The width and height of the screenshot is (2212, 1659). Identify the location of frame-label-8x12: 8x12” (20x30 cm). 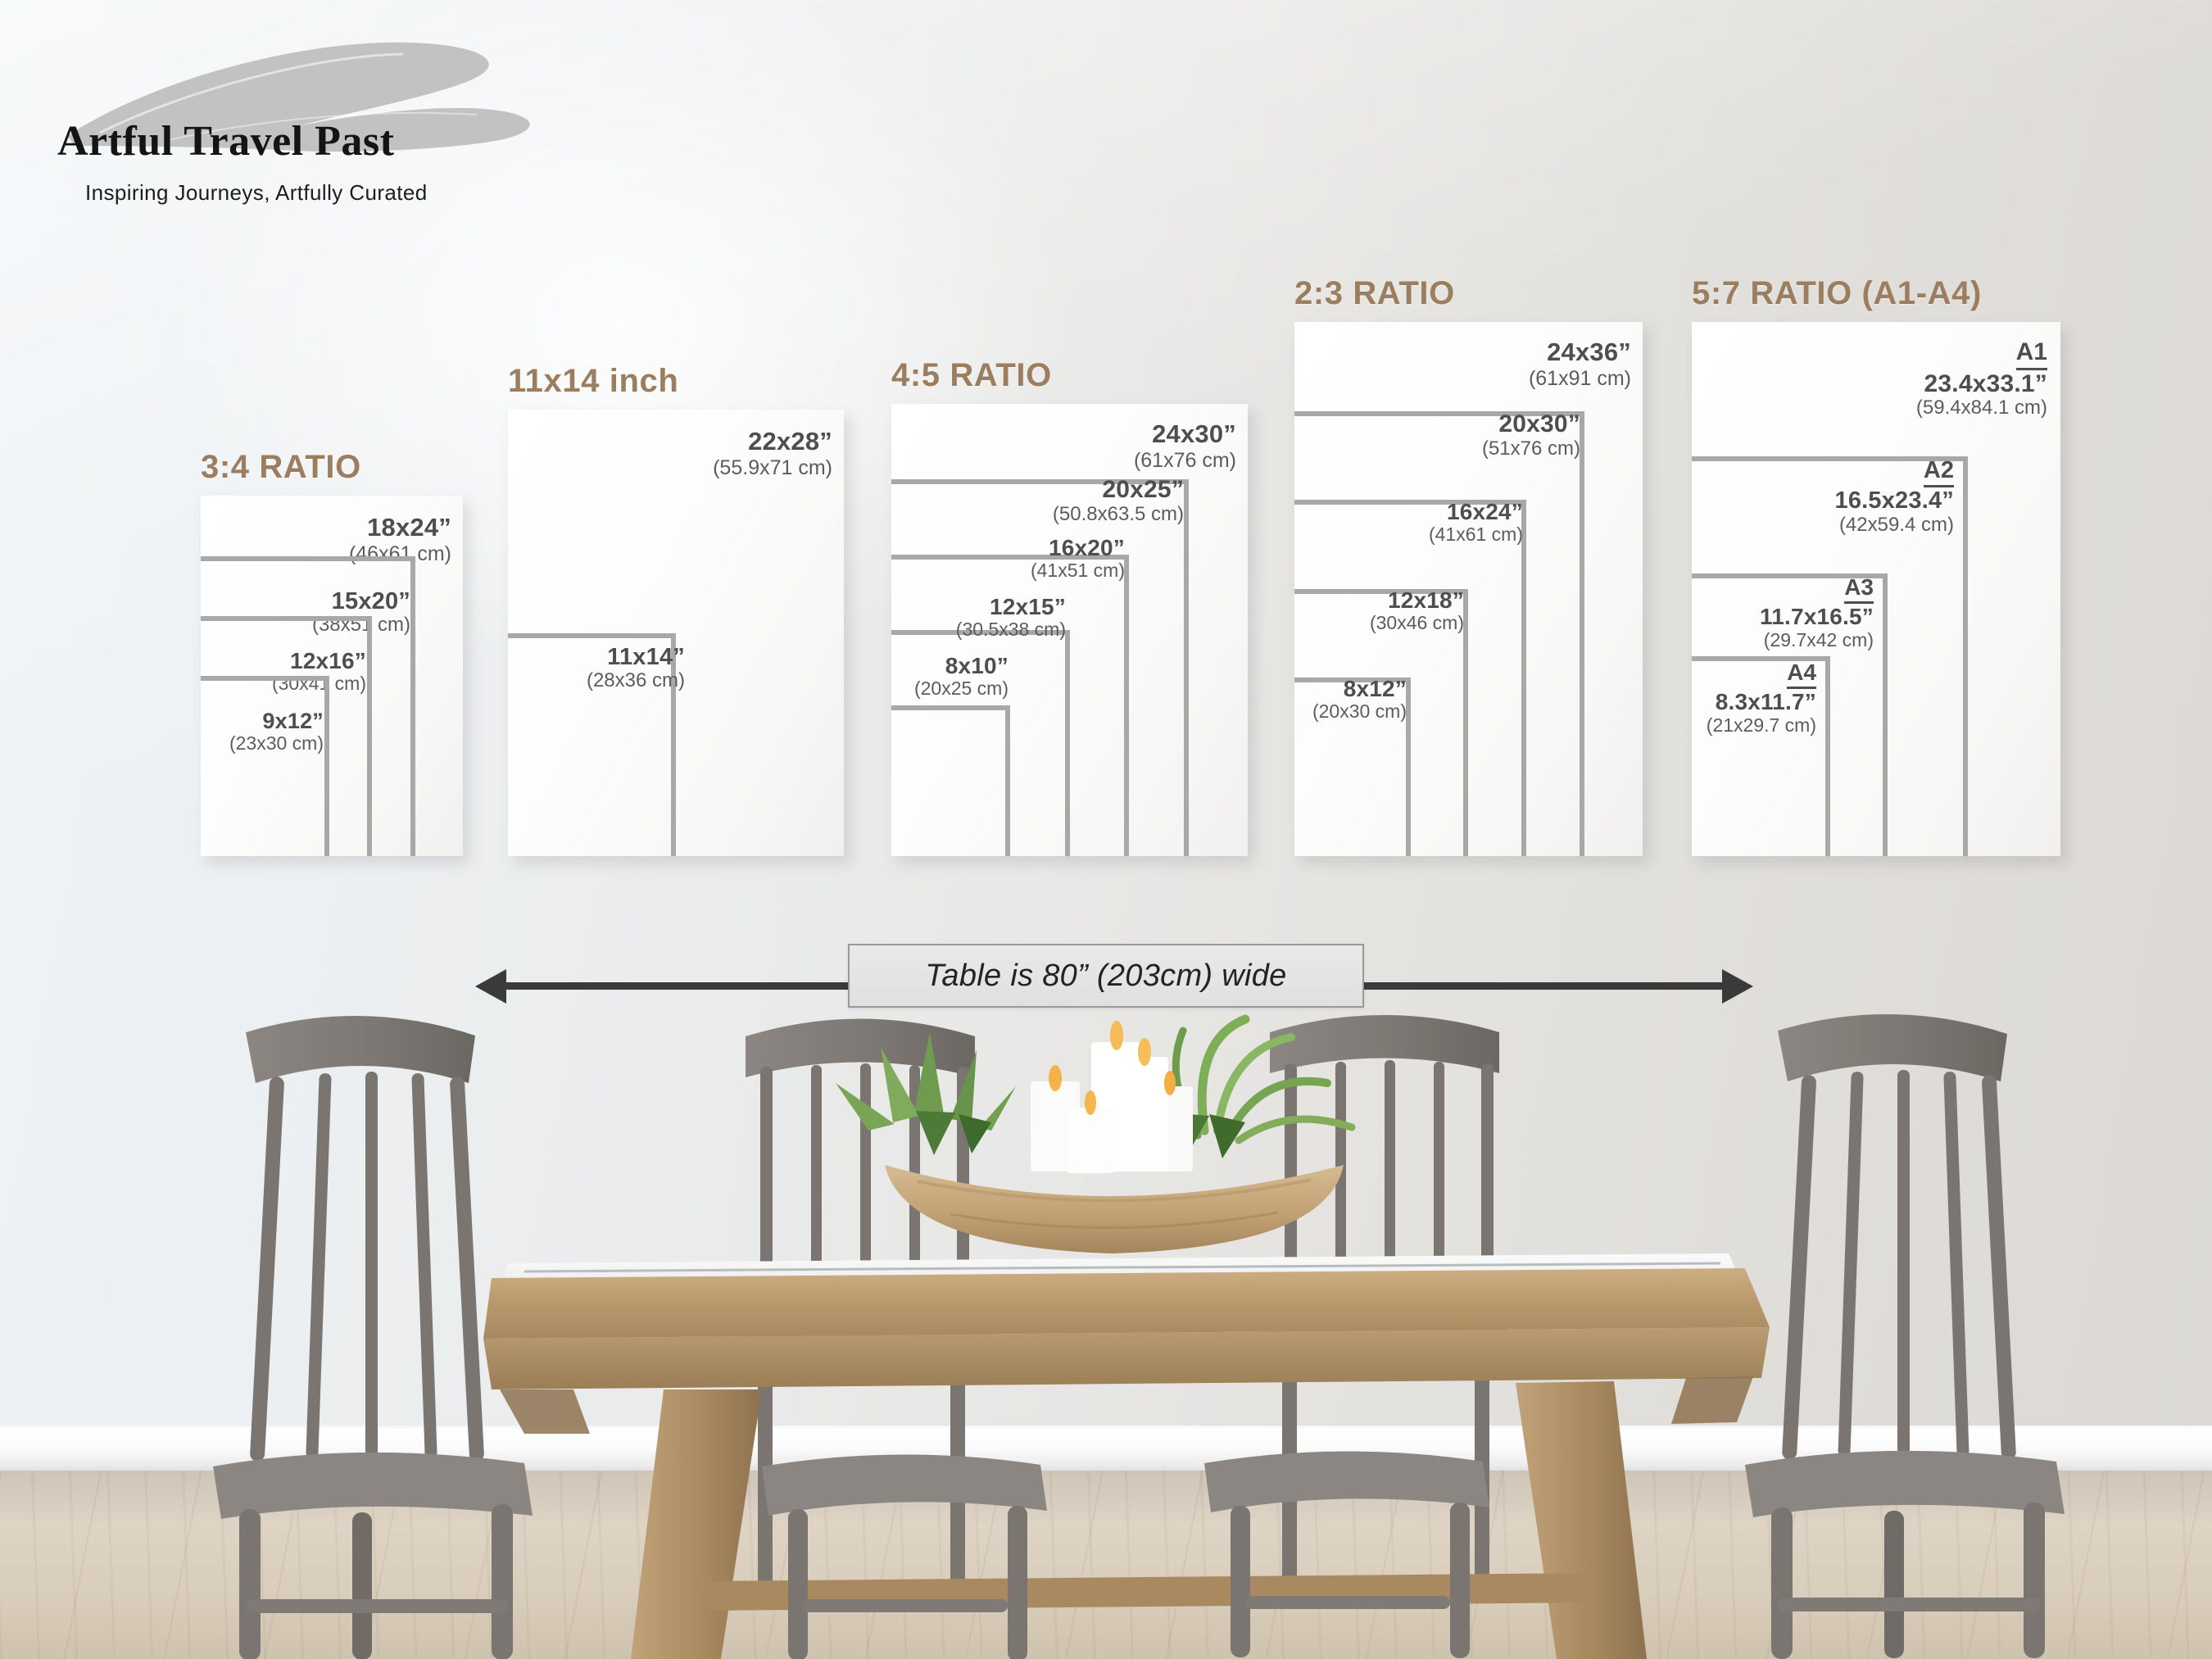
(1359, 699).